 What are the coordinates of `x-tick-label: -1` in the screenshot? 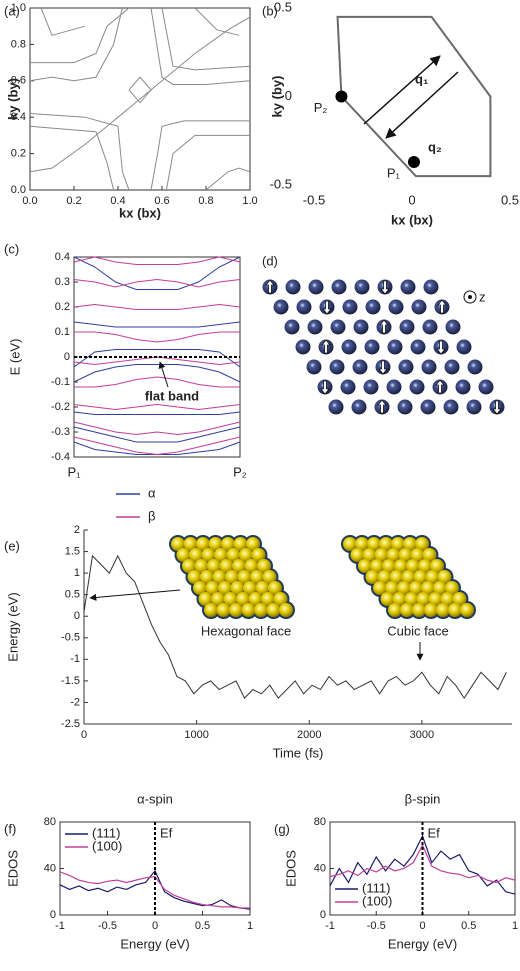 It's located at (330, 926).